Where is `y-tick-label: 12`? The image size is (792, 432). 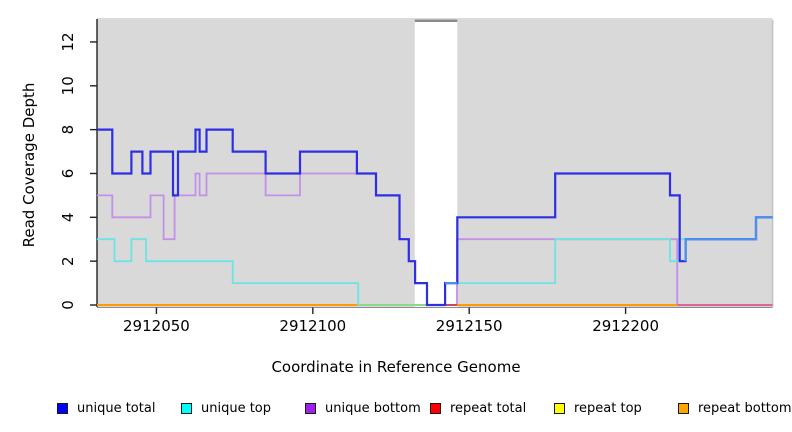
y-tick-label: 12 is located at coordinates (68, 41).